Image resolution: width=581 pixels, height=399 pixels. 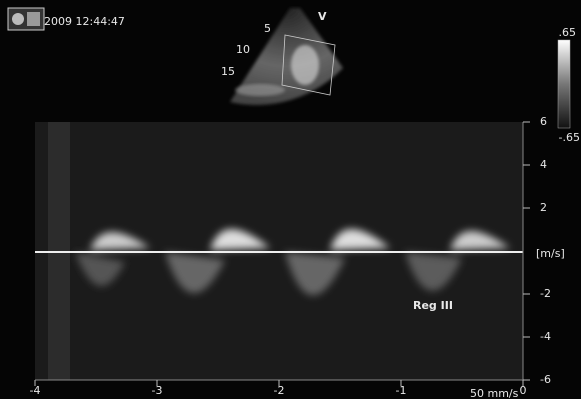 I want to click on depth-label: 10, so click(x=243, y=49).